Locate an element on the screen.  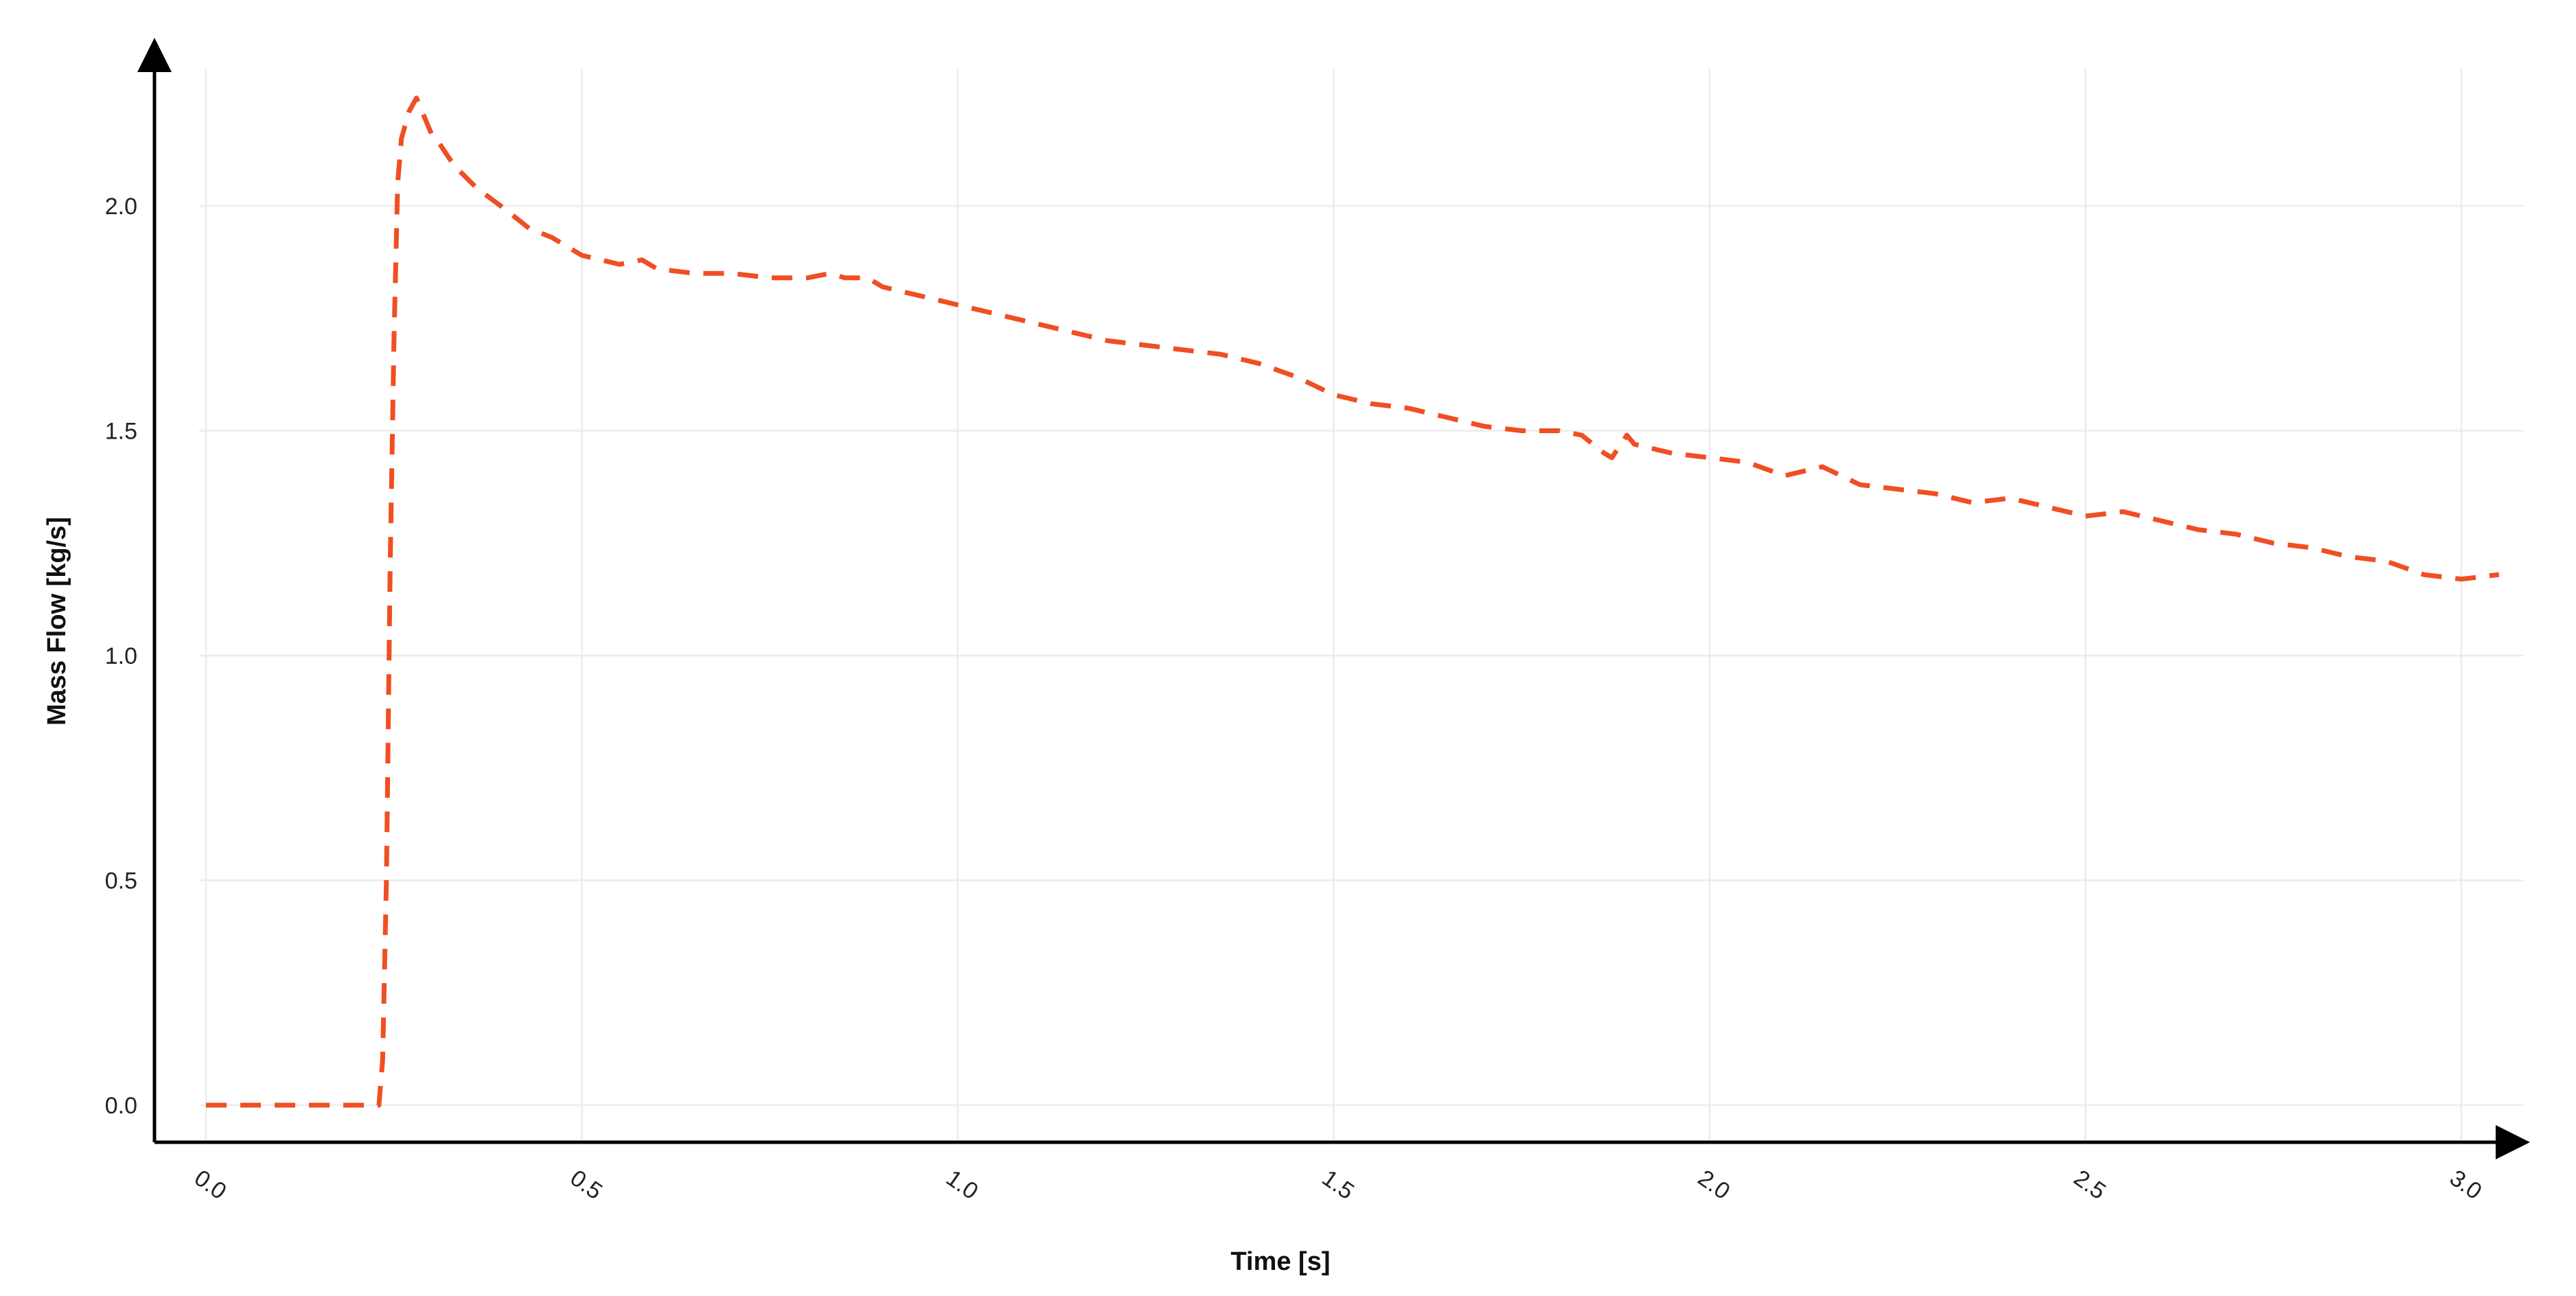
x-tick-label: 2.5 is located at coordinates (2090, 1185).